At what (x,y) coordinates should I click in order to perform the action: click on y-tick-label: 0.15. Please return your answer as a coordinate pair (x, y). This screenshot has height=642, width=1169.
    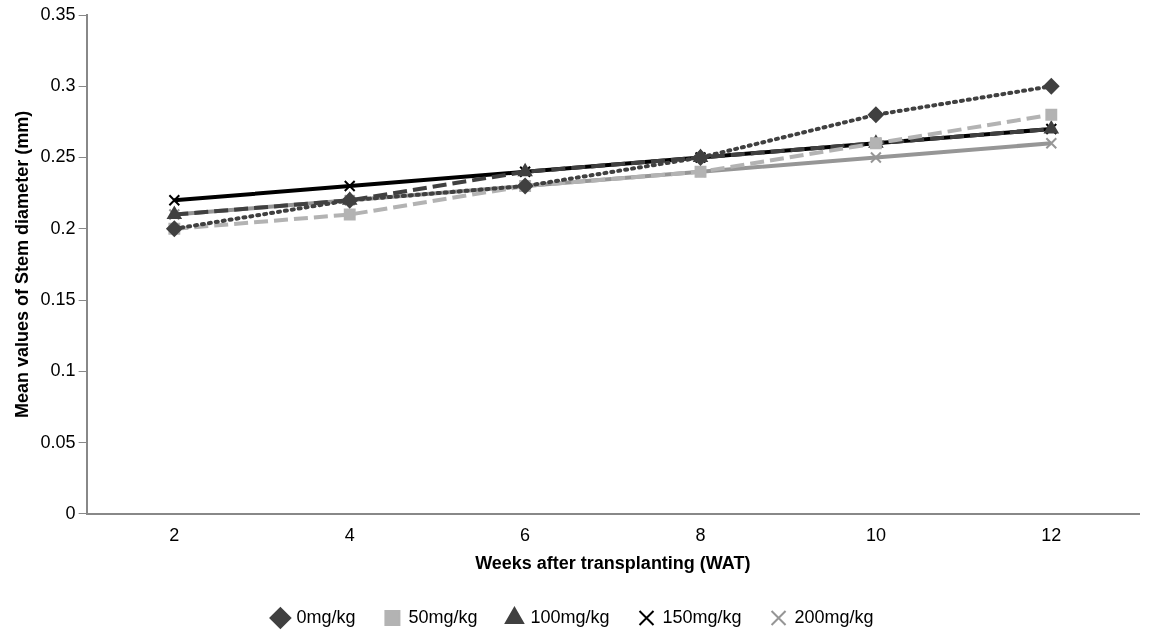
    Looking at the image, I should click on (58, 299).